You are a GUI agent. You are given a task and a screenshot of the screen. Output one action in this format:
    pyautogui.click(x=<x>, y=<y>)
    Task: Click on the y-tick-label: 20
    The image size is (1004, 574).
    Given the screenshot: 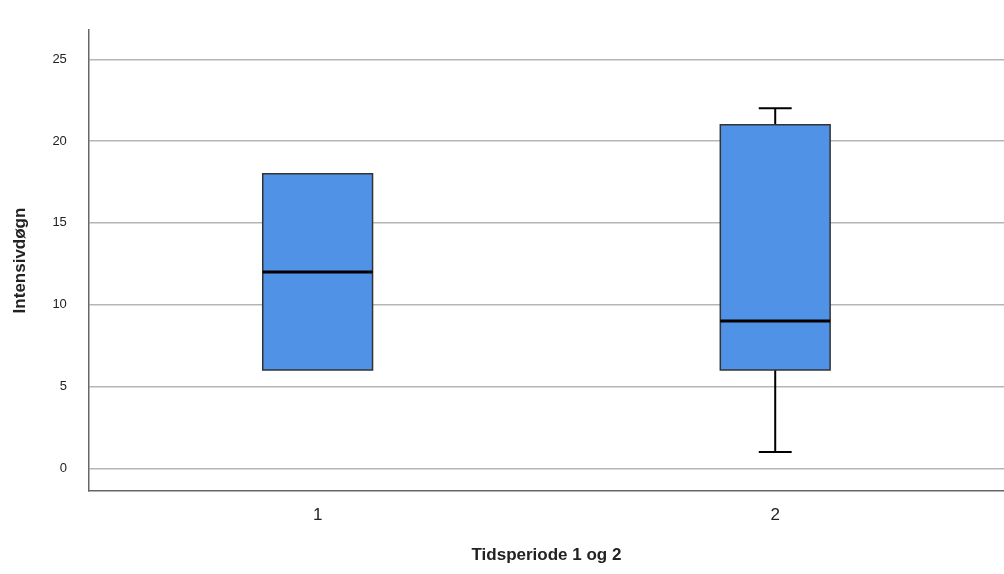 What is the action you would take?
    pyautogui.click(x=59, y=140)
    